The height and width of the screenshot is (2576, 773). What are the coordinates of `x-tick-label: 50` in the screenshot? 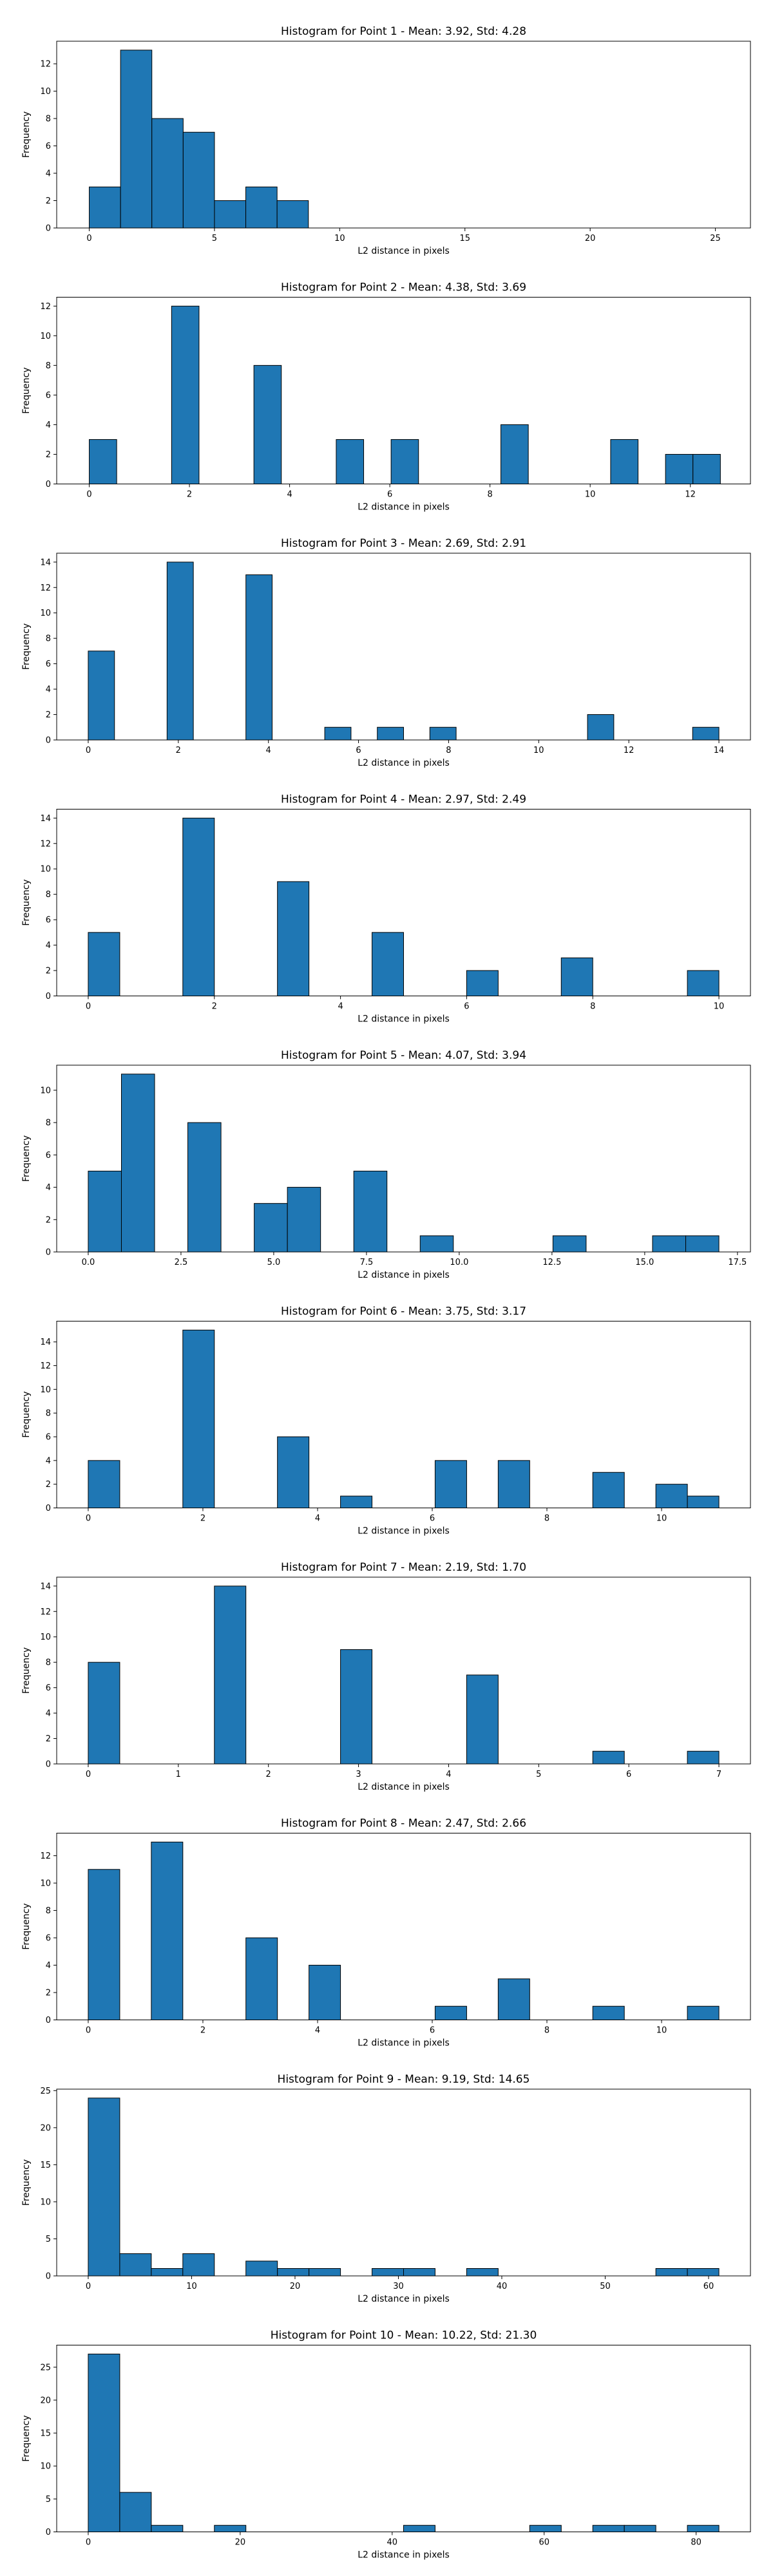 It's located at (605, 2286).